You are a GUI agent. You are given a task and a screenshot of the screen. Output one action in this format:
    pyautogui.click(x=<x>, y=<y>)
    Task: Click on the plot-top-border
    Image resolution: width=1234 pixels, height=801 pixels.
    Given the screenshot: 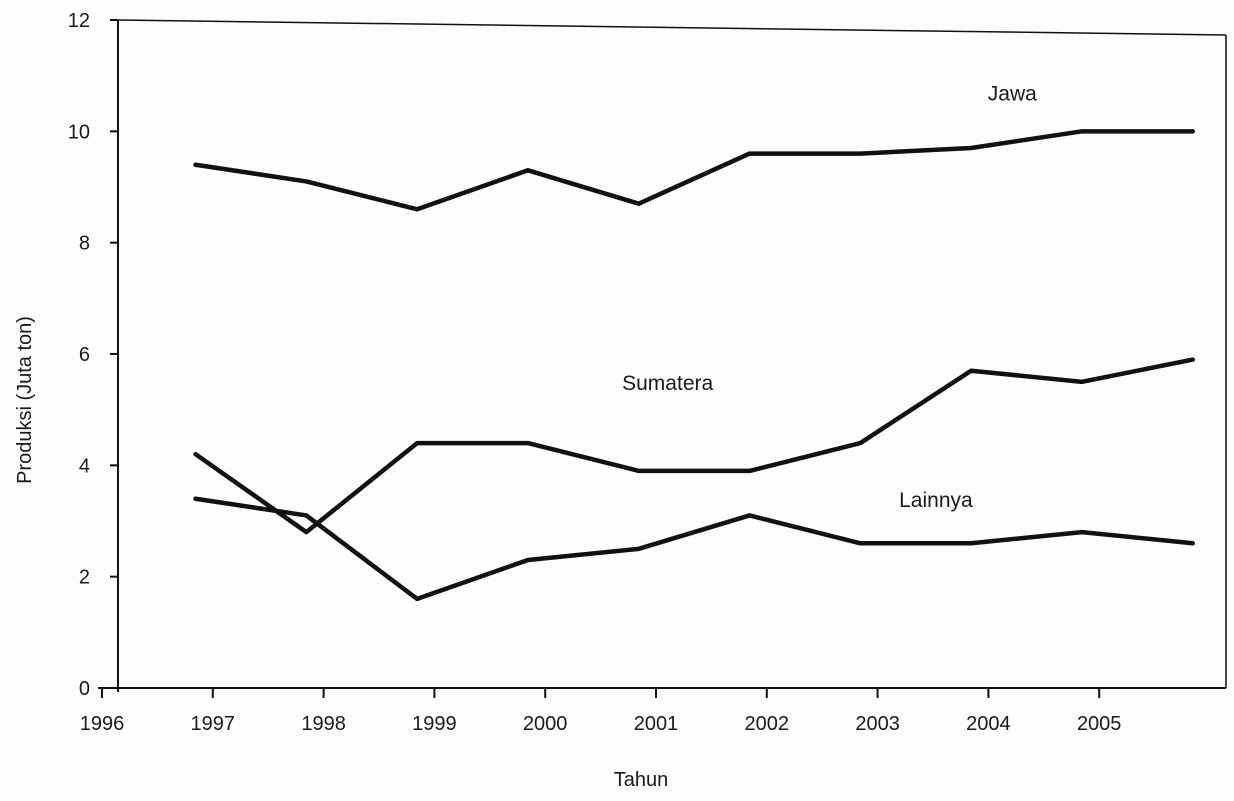 What is the action you would take?
    pyautogui.click(x=672, y=27)
    